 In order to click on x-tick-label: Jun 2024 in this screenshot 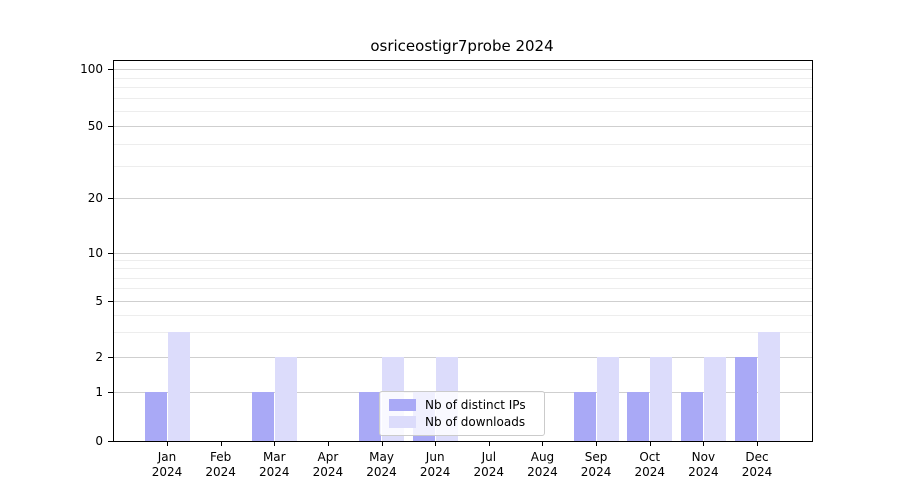, I will do `click(435, 465)`.